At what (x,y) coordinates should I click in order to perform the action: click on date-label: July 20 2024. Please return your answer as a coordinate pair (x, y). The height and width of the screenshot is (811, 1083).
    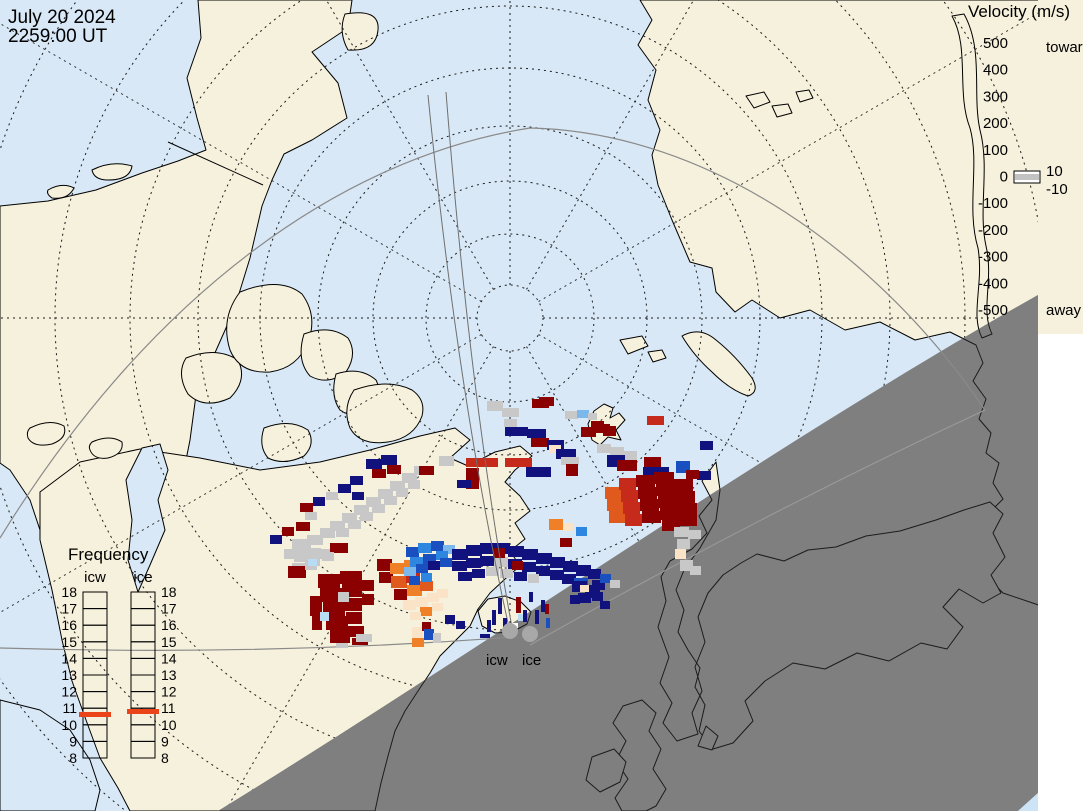
    Looking at the image, I should click on (62, 17).